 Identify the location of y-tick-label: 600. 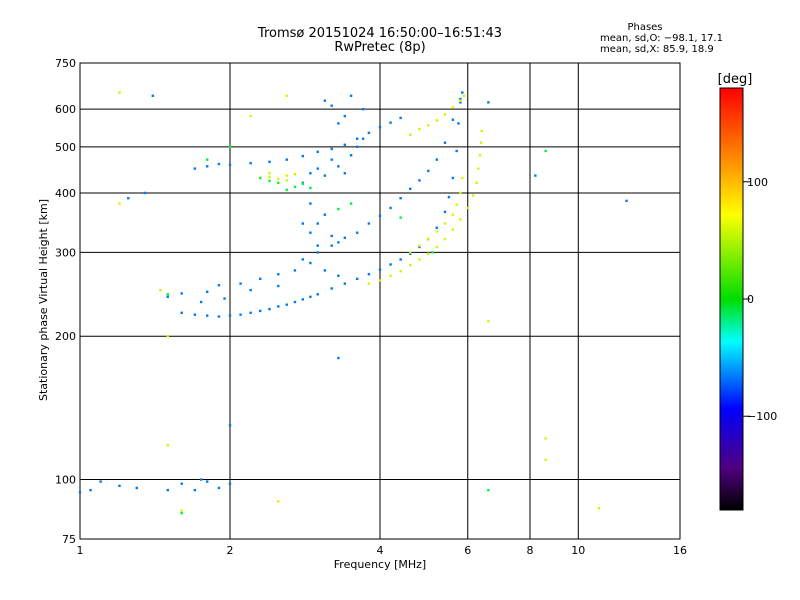
(65, 109).